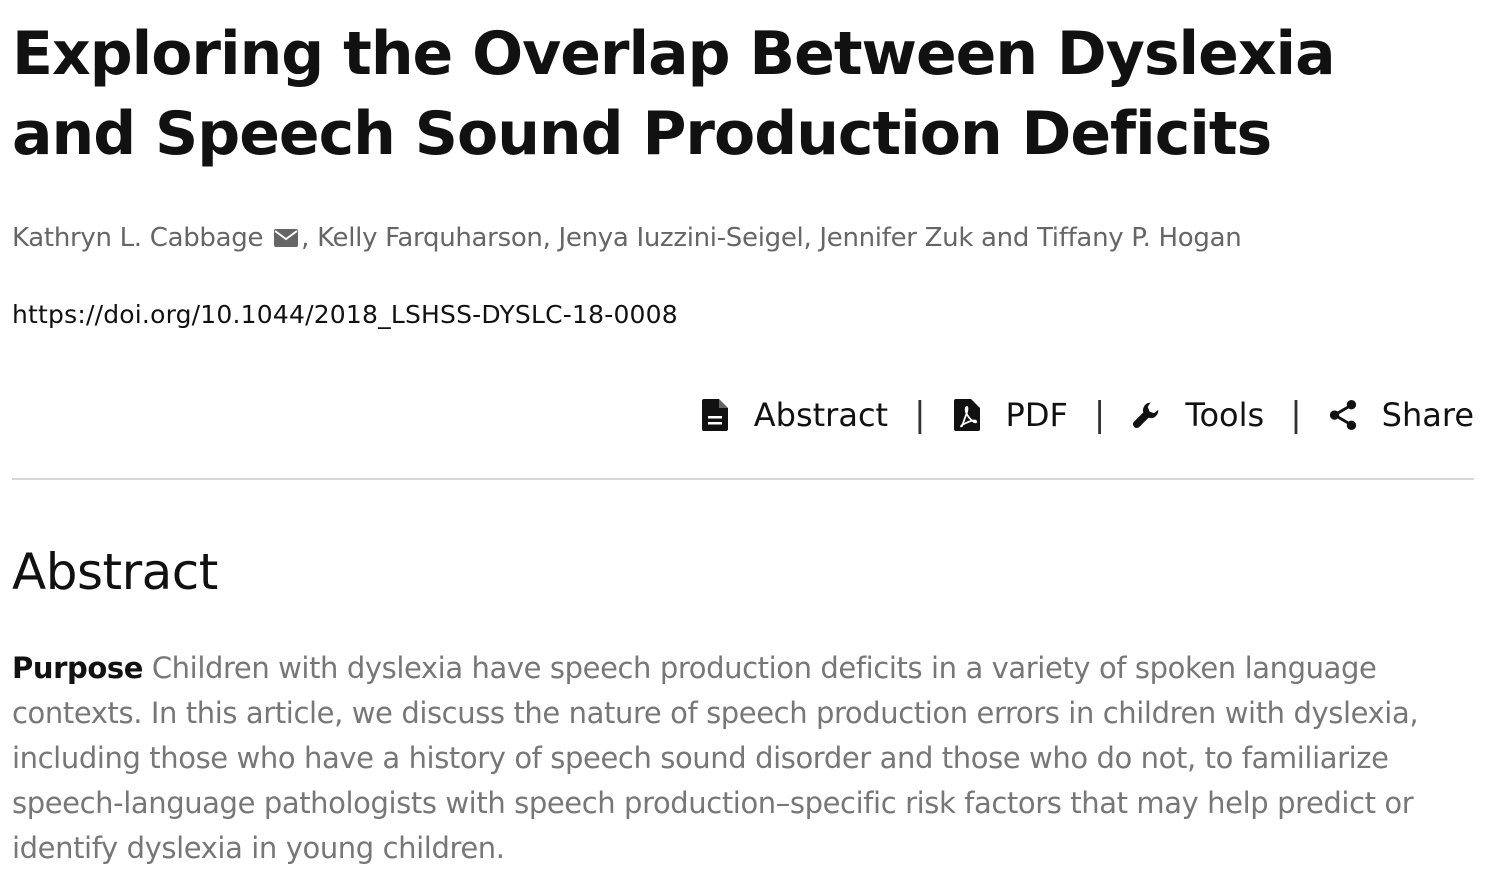 This screenshot has height=891, width=1492. Describe the element at coordinates (1343, 415) in the screenshot. I see `share-icon` at that location.